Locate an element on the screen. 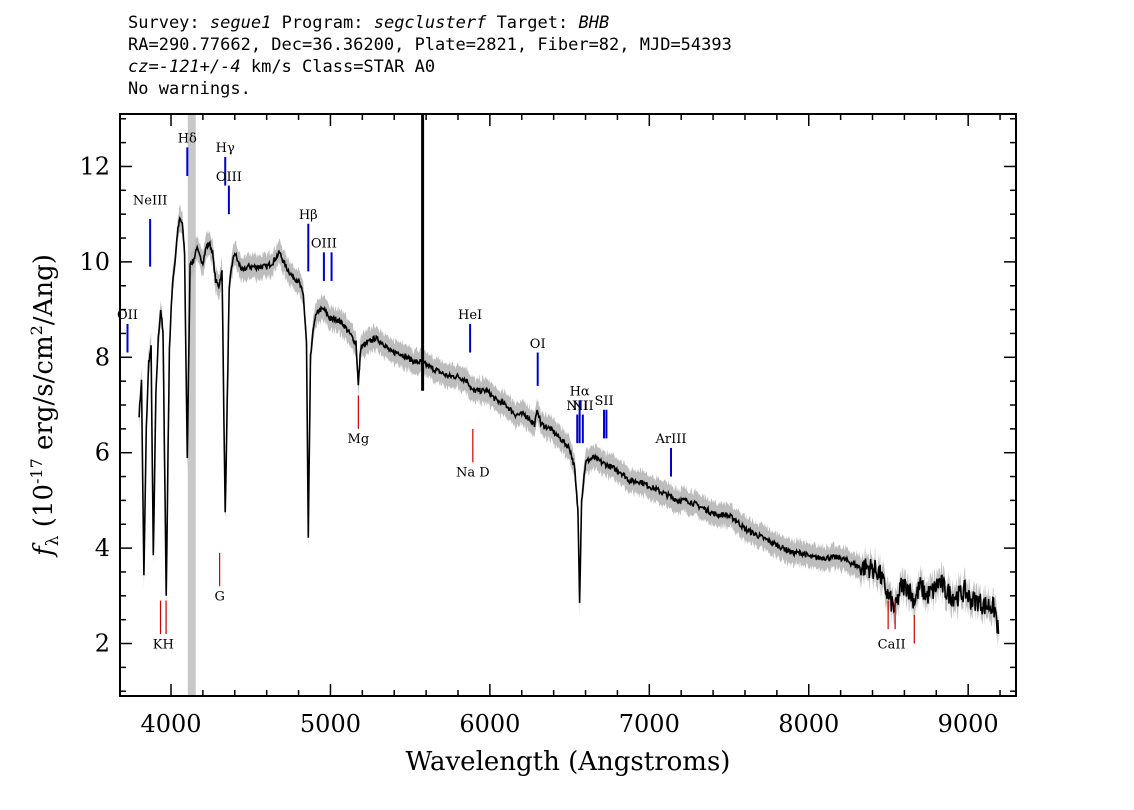 Image resolution: width=1134 pixels, height=810 pixels. emission-line-label: Hδ is located at coordinates (187, 139).